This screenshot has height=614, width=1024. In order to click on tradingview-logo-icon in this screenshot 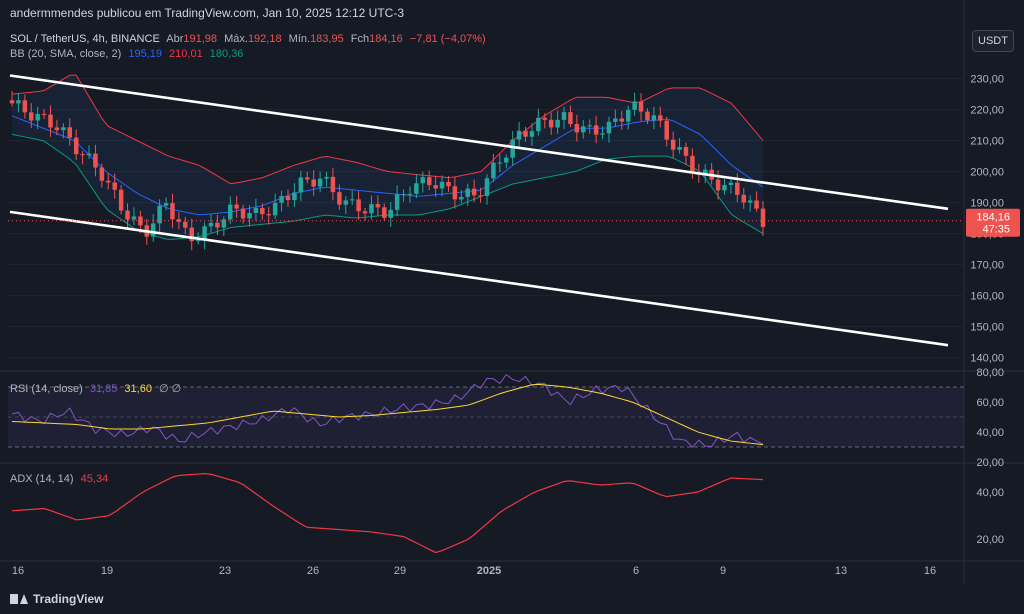, I will do `click(19, 599)`.